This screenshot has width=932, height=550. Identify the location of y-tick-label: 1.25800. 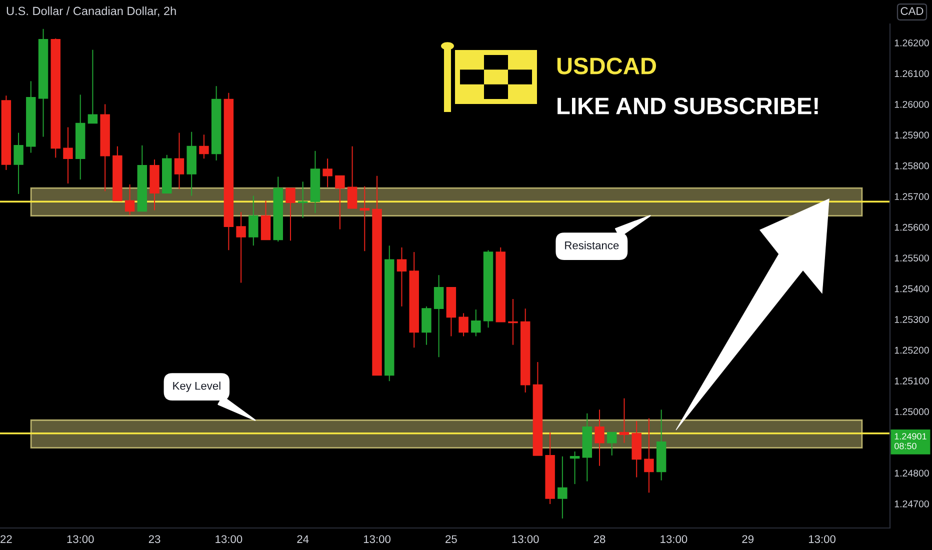
(911, 166).